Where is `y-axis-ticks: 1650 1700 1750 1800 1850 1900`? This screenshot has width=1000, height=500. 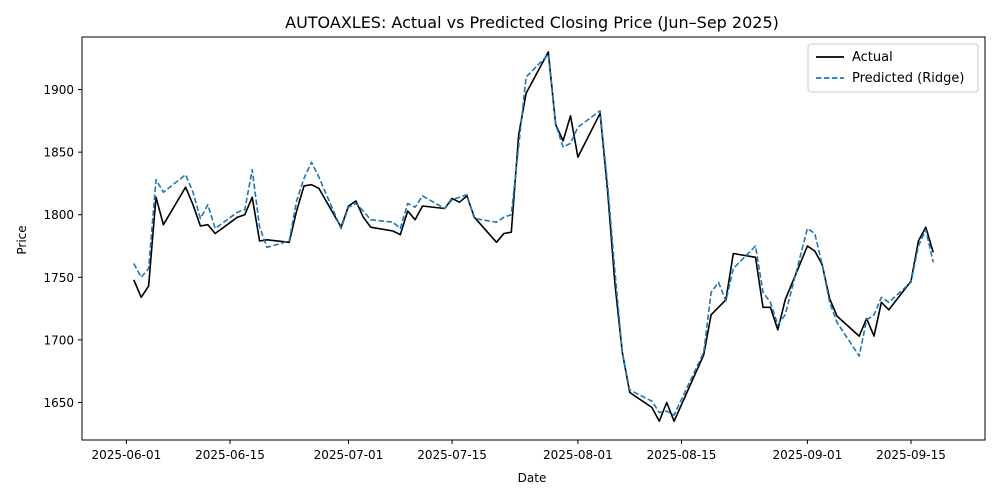
y-axis-ticks: 1650 1700 1750 1800 1850 1900 is located at coordinates (62, 246).